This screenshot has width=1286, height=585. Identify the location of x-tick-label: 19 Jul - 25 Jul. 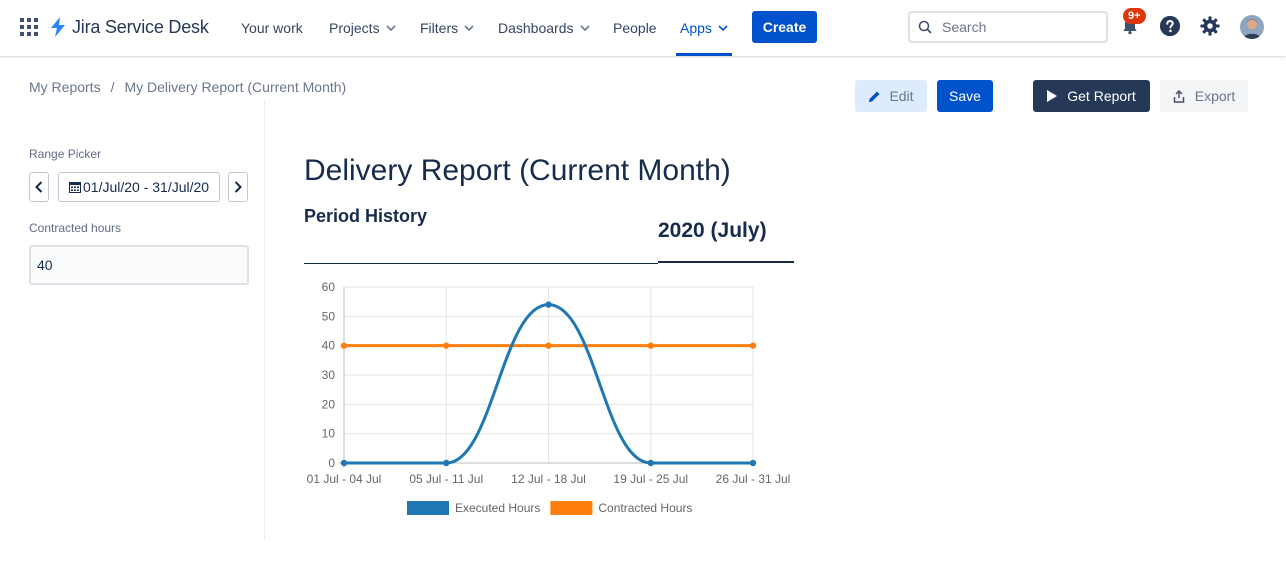
(650, 479).